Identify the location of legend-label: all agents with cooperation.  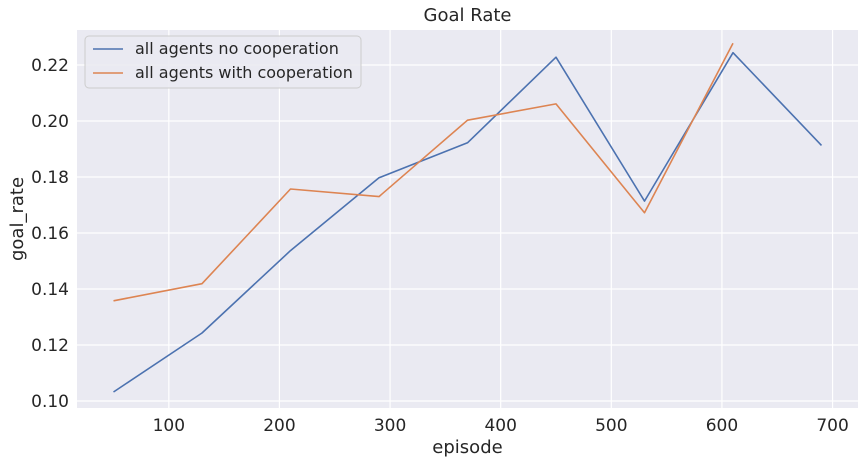
(244, 72).